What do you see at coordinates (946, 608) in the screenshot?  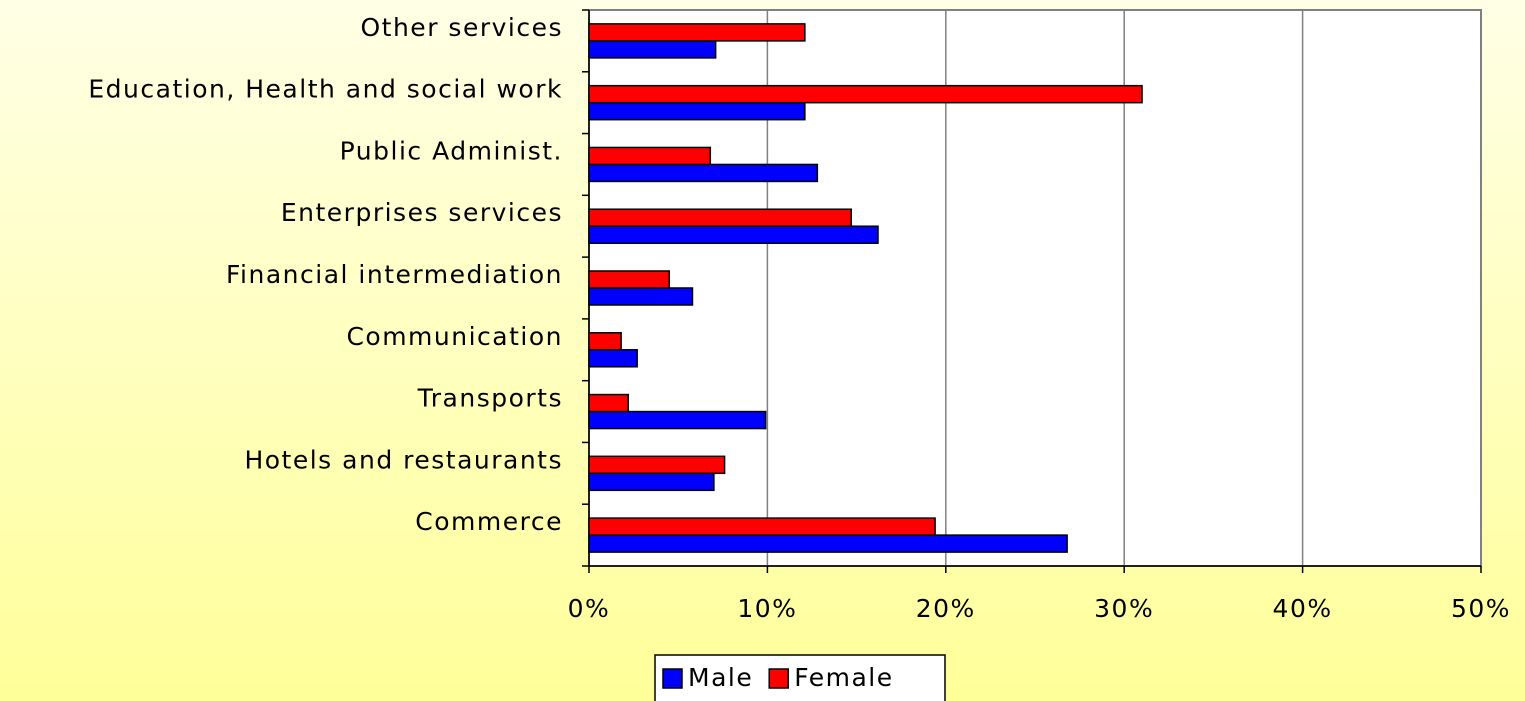 I see `x-tick-label: 20%` at bounding box center [946, 608].